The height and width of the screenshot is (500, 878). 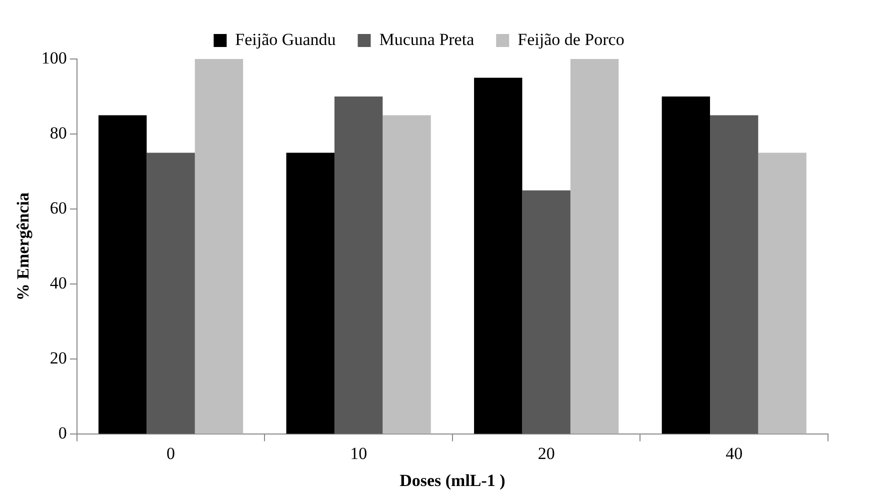 I want to click on x-tick-label: 40, so click(x=734, y=453).